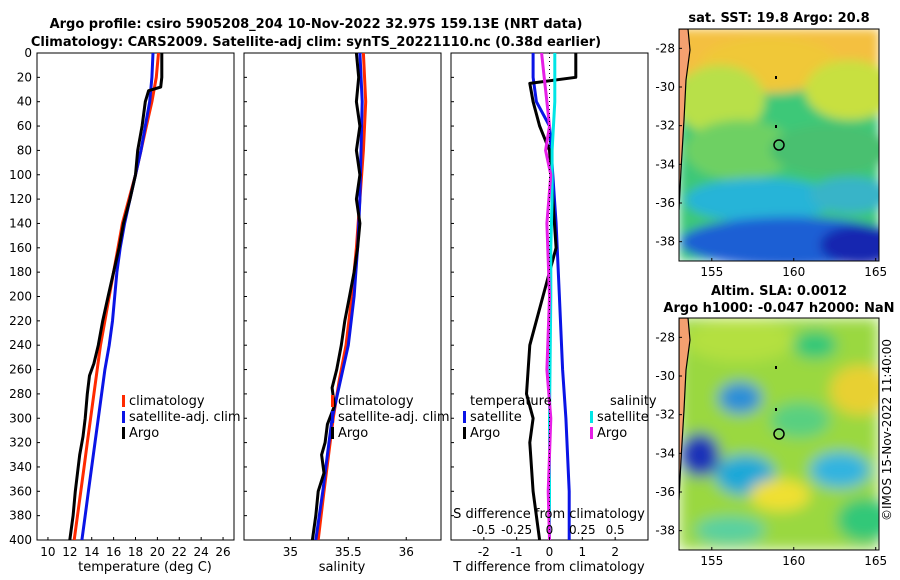 This screenshot has width=900, height=580. Describe the element at coordinates (550, 530) in the screenshot. I see `top-tick-label: 0` at that location.